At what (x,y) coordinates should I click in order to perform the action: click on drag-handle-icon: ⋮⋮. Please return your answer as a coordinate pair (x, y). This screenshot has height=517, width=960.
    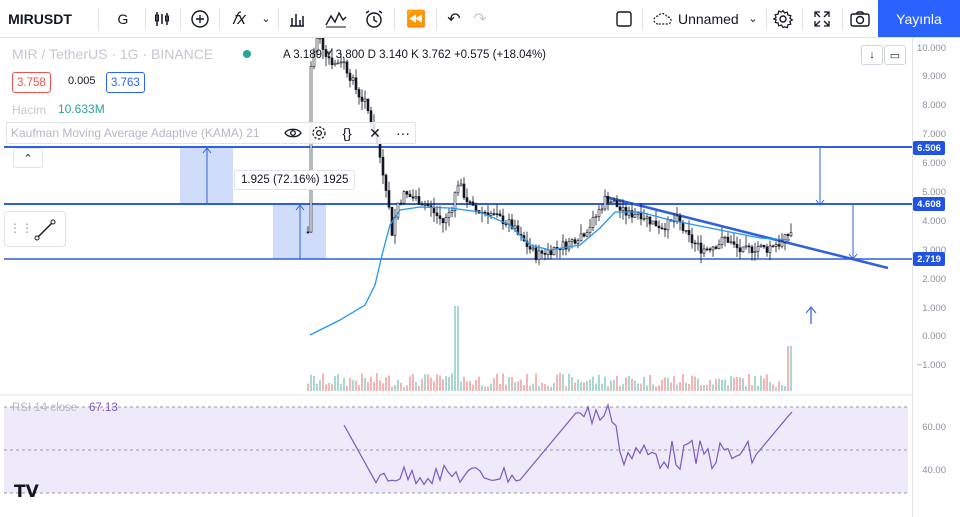
    Looking at the image, I should click on (21, 228).